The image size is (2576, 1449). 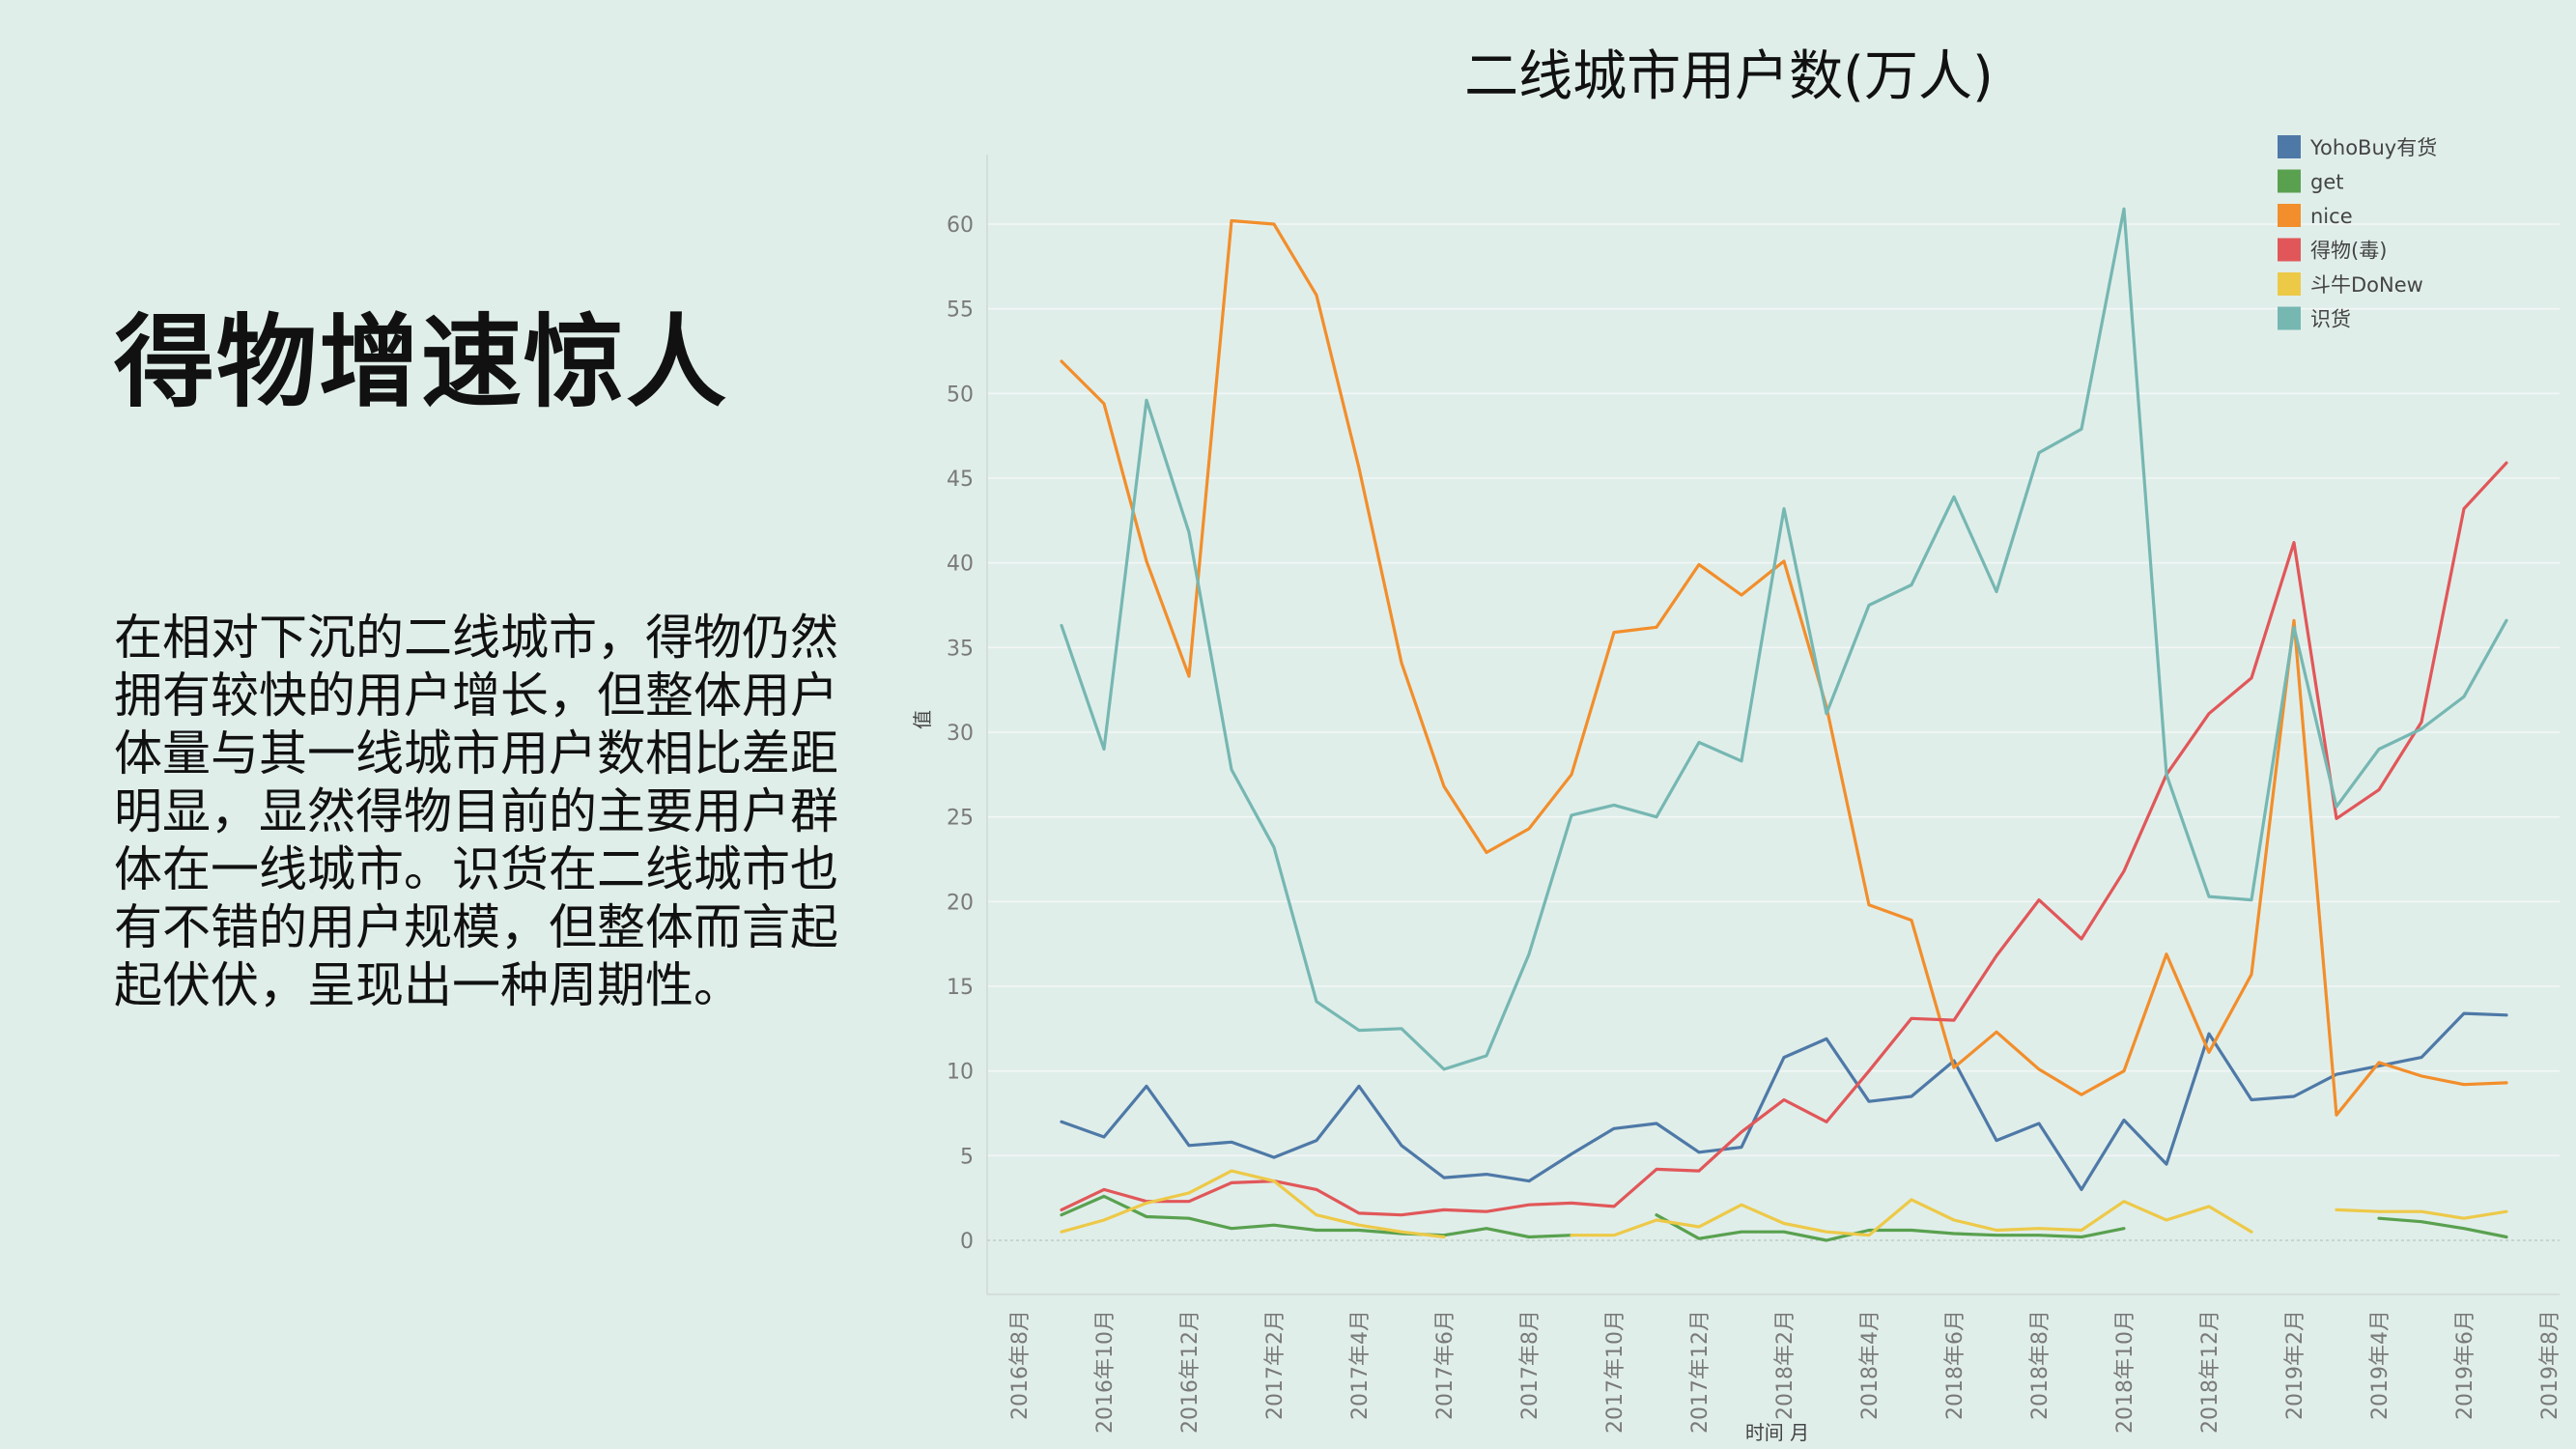 I want to click on y-tick-label: 15, so click(x=960, y=988).